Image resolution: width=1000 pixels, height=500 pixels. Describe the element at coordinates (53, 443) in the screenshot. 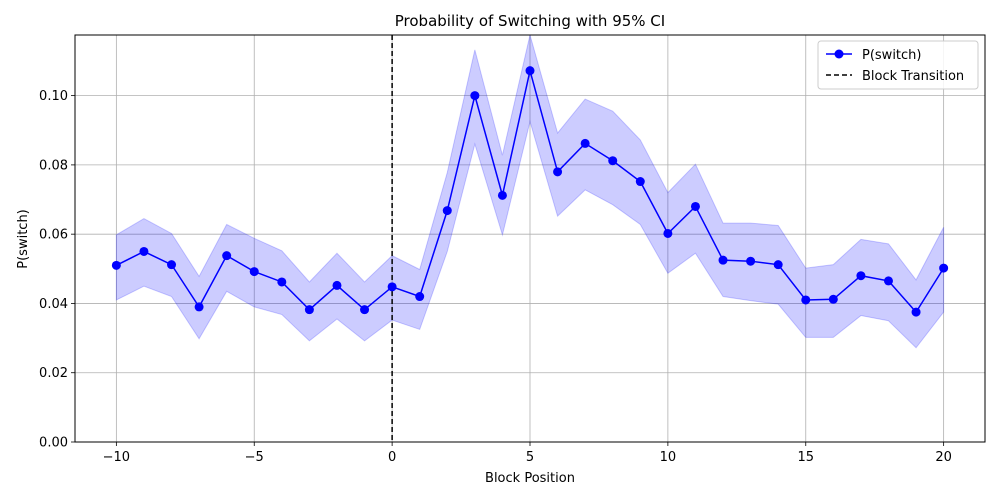

I see `y-tick-label: 0.00` at that location.